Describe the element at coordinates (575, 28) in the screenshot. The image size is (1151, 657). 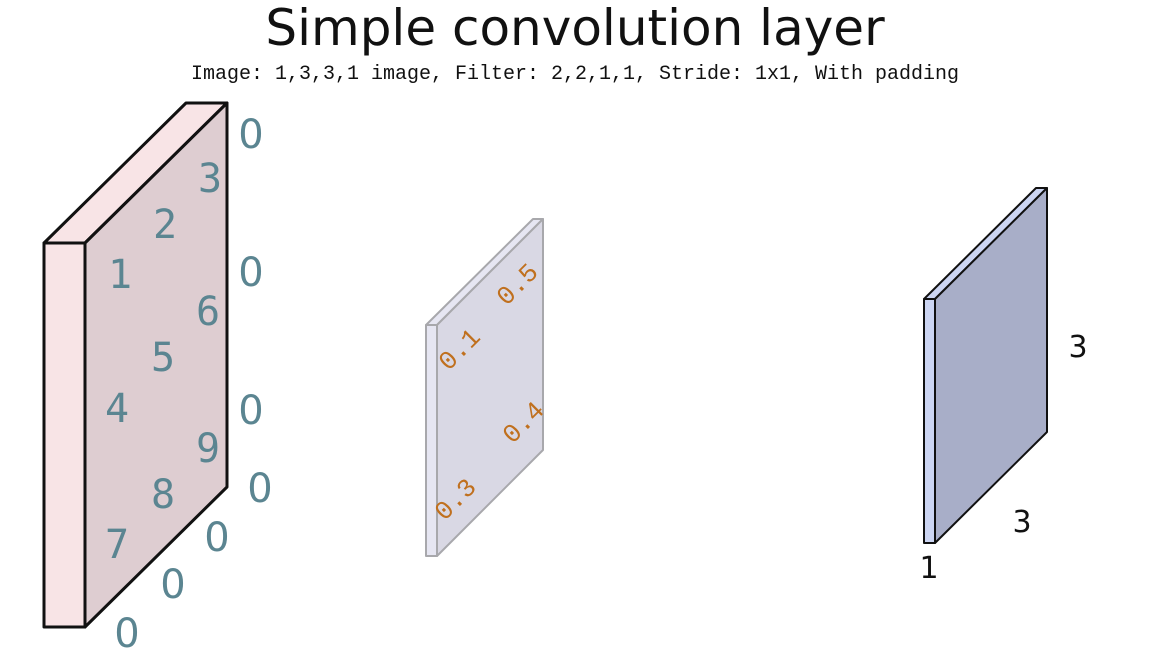
I see `diagram-title: Simple convolution layer` at that location.